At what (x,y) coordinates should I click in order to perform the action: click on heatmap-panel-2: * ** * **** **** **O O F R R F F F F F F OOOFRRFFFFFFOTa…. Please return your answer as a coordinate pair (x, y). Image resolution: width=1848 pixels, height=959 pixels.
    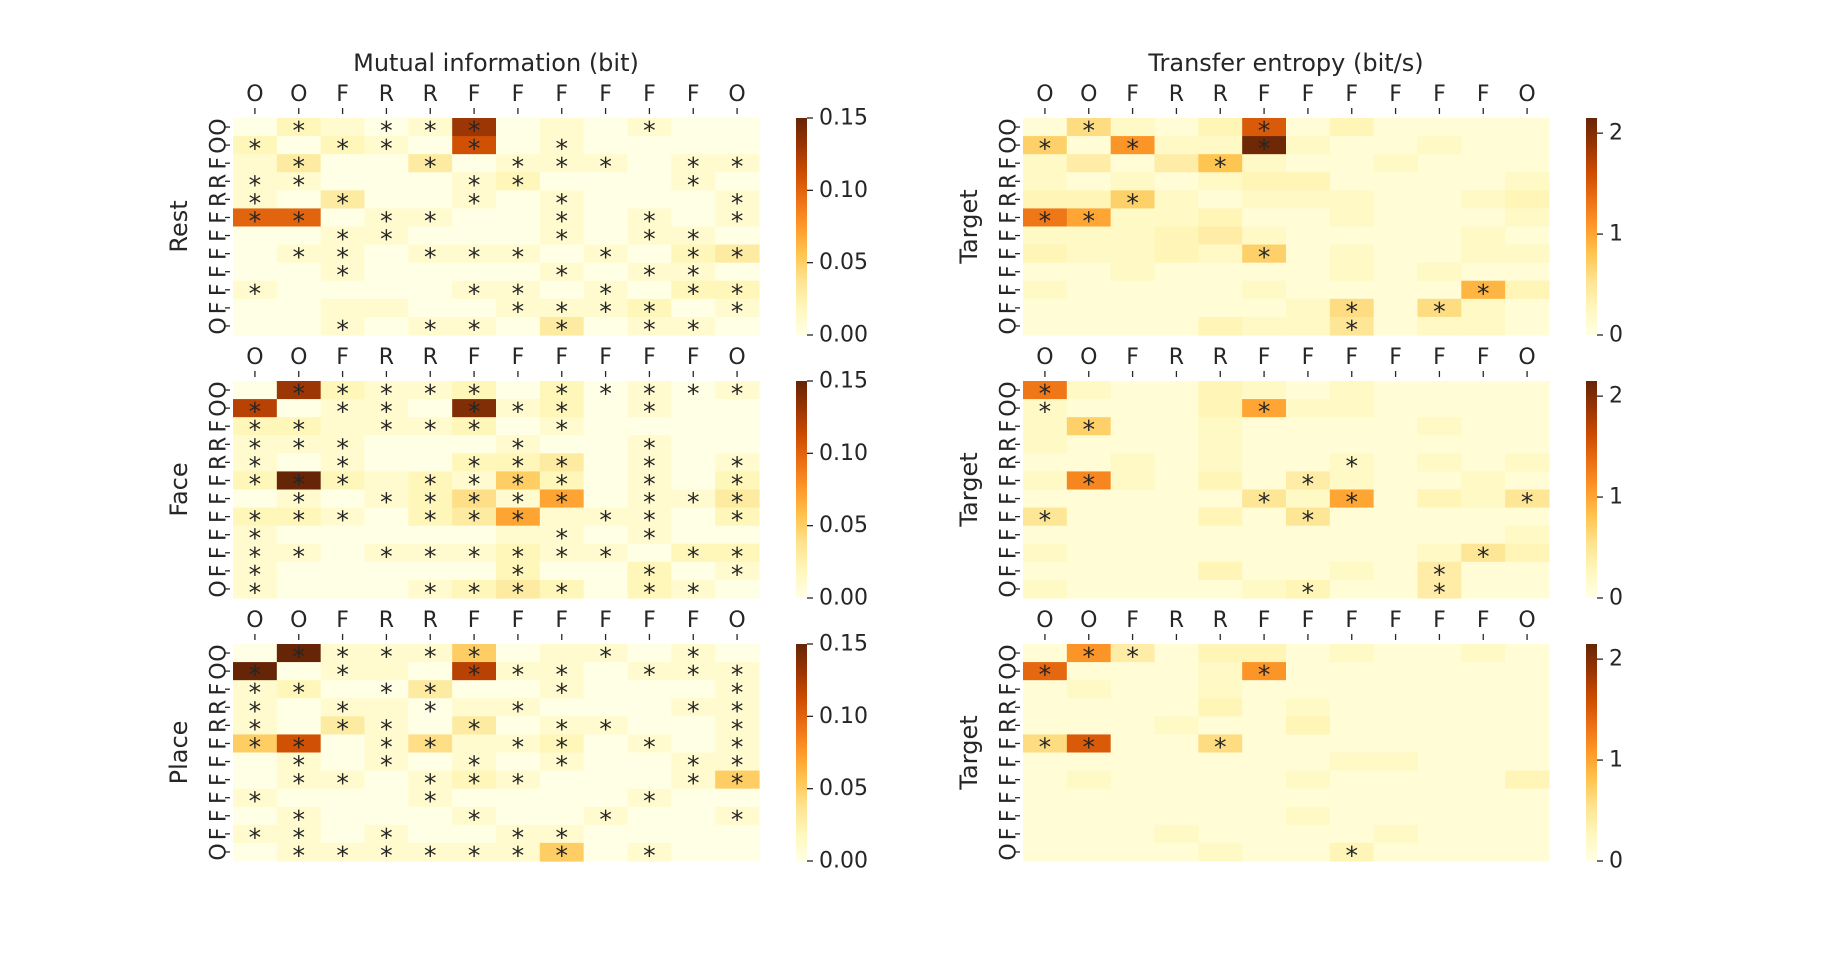
    Looking at the image, I should click on (1289, 198).